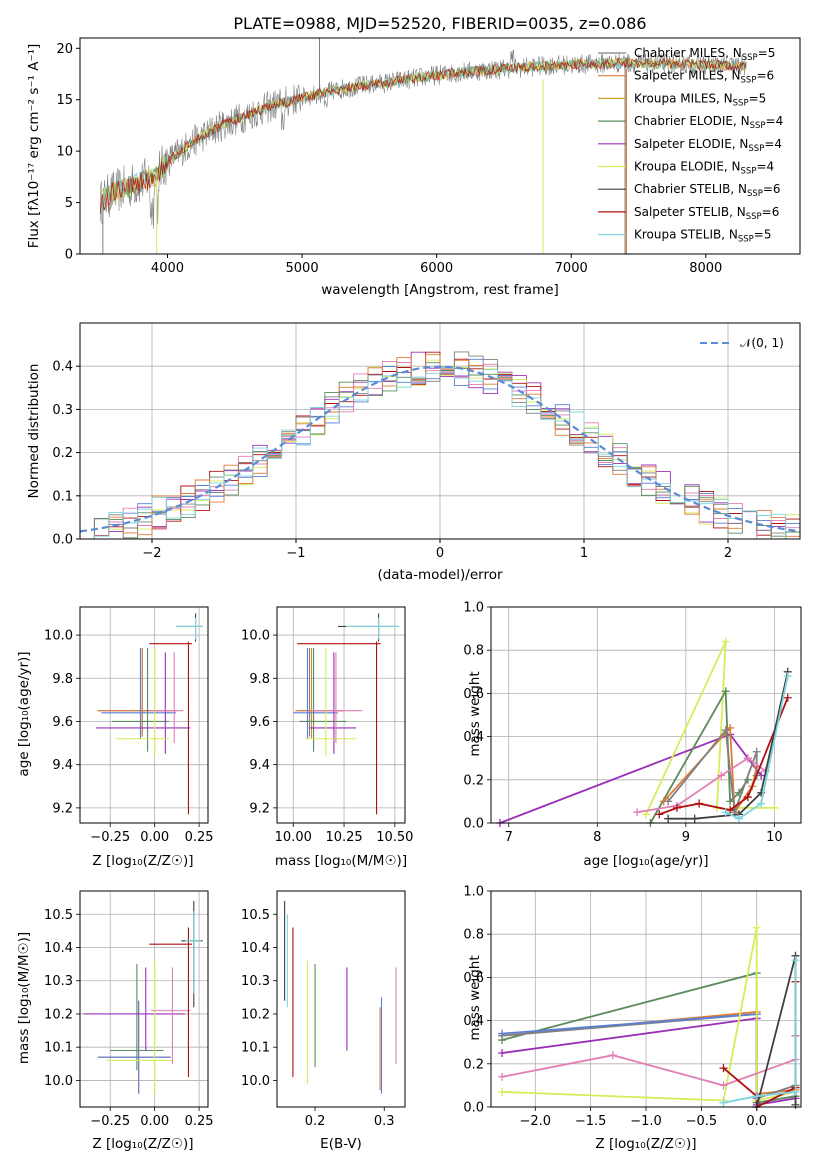  Describe the element at coordinates (384, 1121) in the screenshot. I see `x-tick-label: 0.3` at that location.